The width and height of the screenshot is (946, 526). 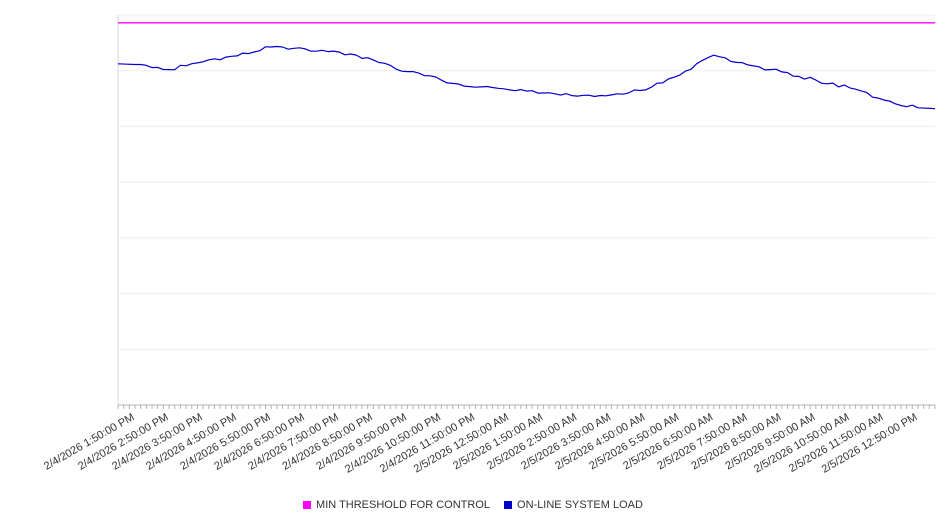 What do you see at coordinates (526, 407) in the screenshot?
I see `x-axis-ticks` at bounding box center [526, 407].